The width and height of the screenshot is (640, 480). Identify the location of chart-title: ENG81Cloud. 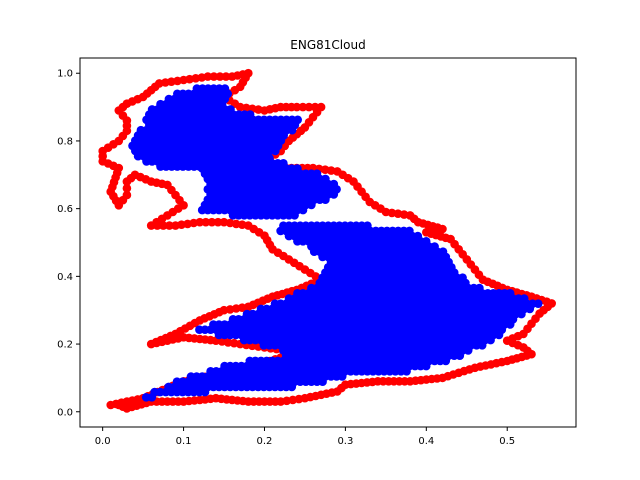
(327, 45).